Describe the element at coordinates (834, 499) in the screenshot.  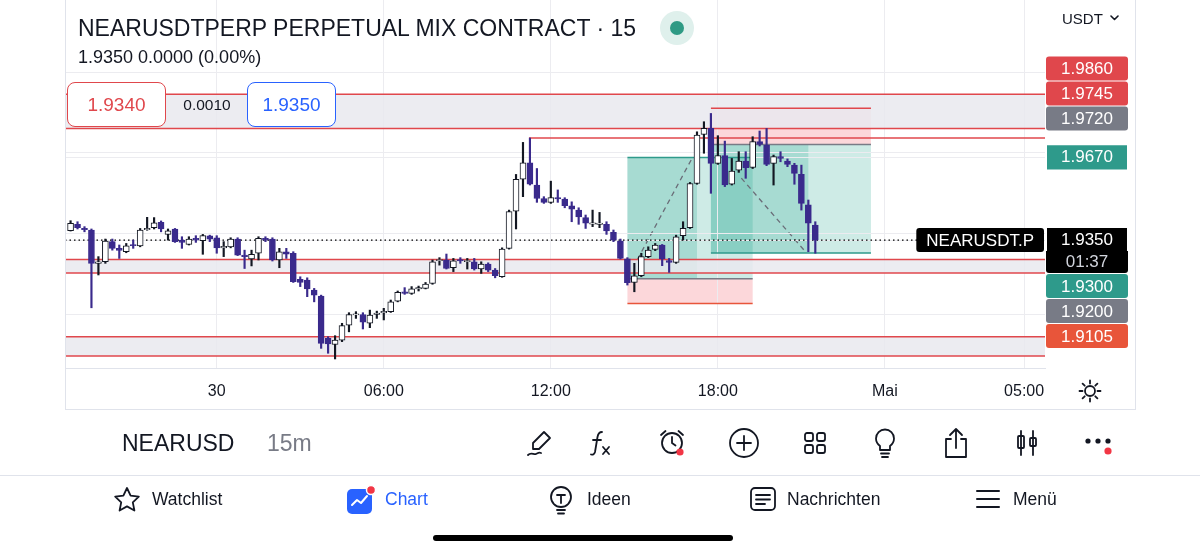
I see `text: Nachrichten` at that location.